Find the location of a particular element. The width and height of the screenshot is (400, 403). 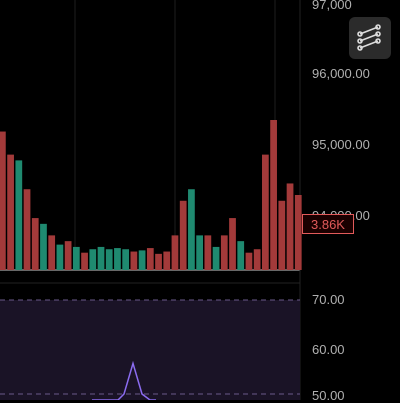

drawing-tools-button is located at coordinates (370, 38).